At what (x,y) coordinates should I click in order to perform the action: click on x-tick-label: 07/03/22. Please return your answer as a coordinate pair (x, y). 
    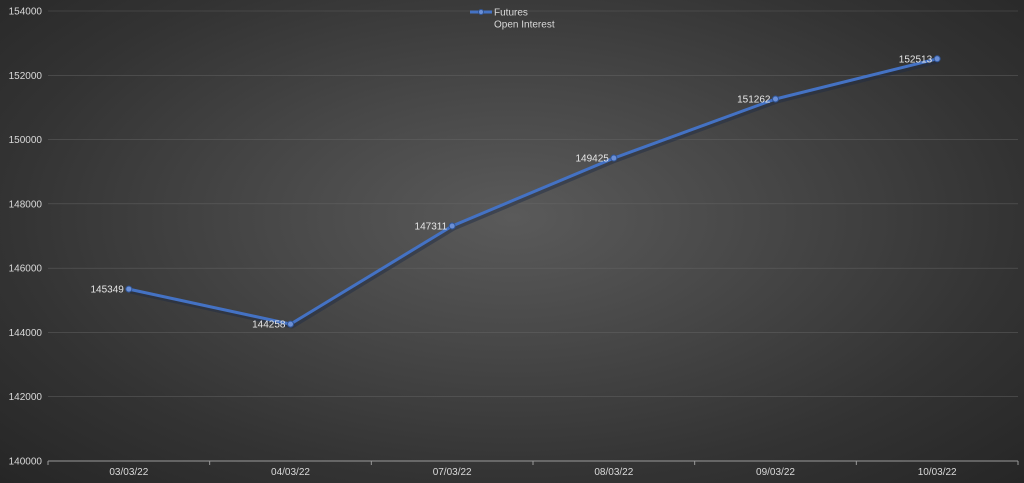
    Looking at the image, I should click on (452, 472).